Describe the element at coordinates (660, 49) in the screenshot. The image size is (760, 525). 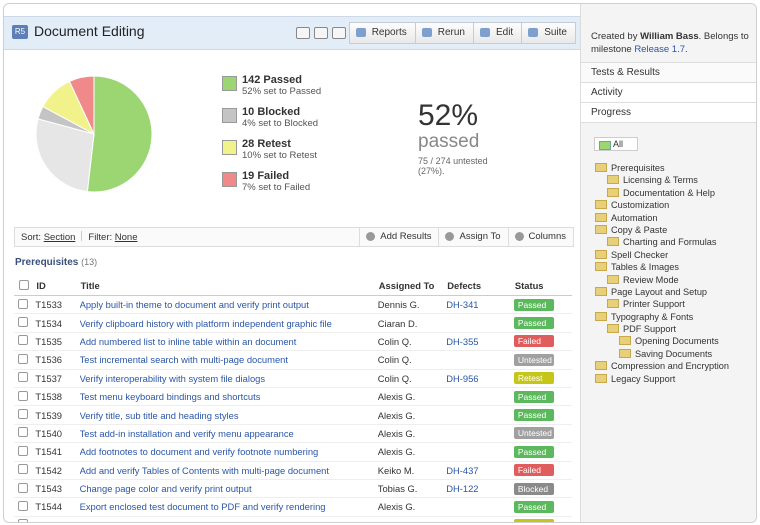
I see `milestone-link: Release 1.7` at that location.